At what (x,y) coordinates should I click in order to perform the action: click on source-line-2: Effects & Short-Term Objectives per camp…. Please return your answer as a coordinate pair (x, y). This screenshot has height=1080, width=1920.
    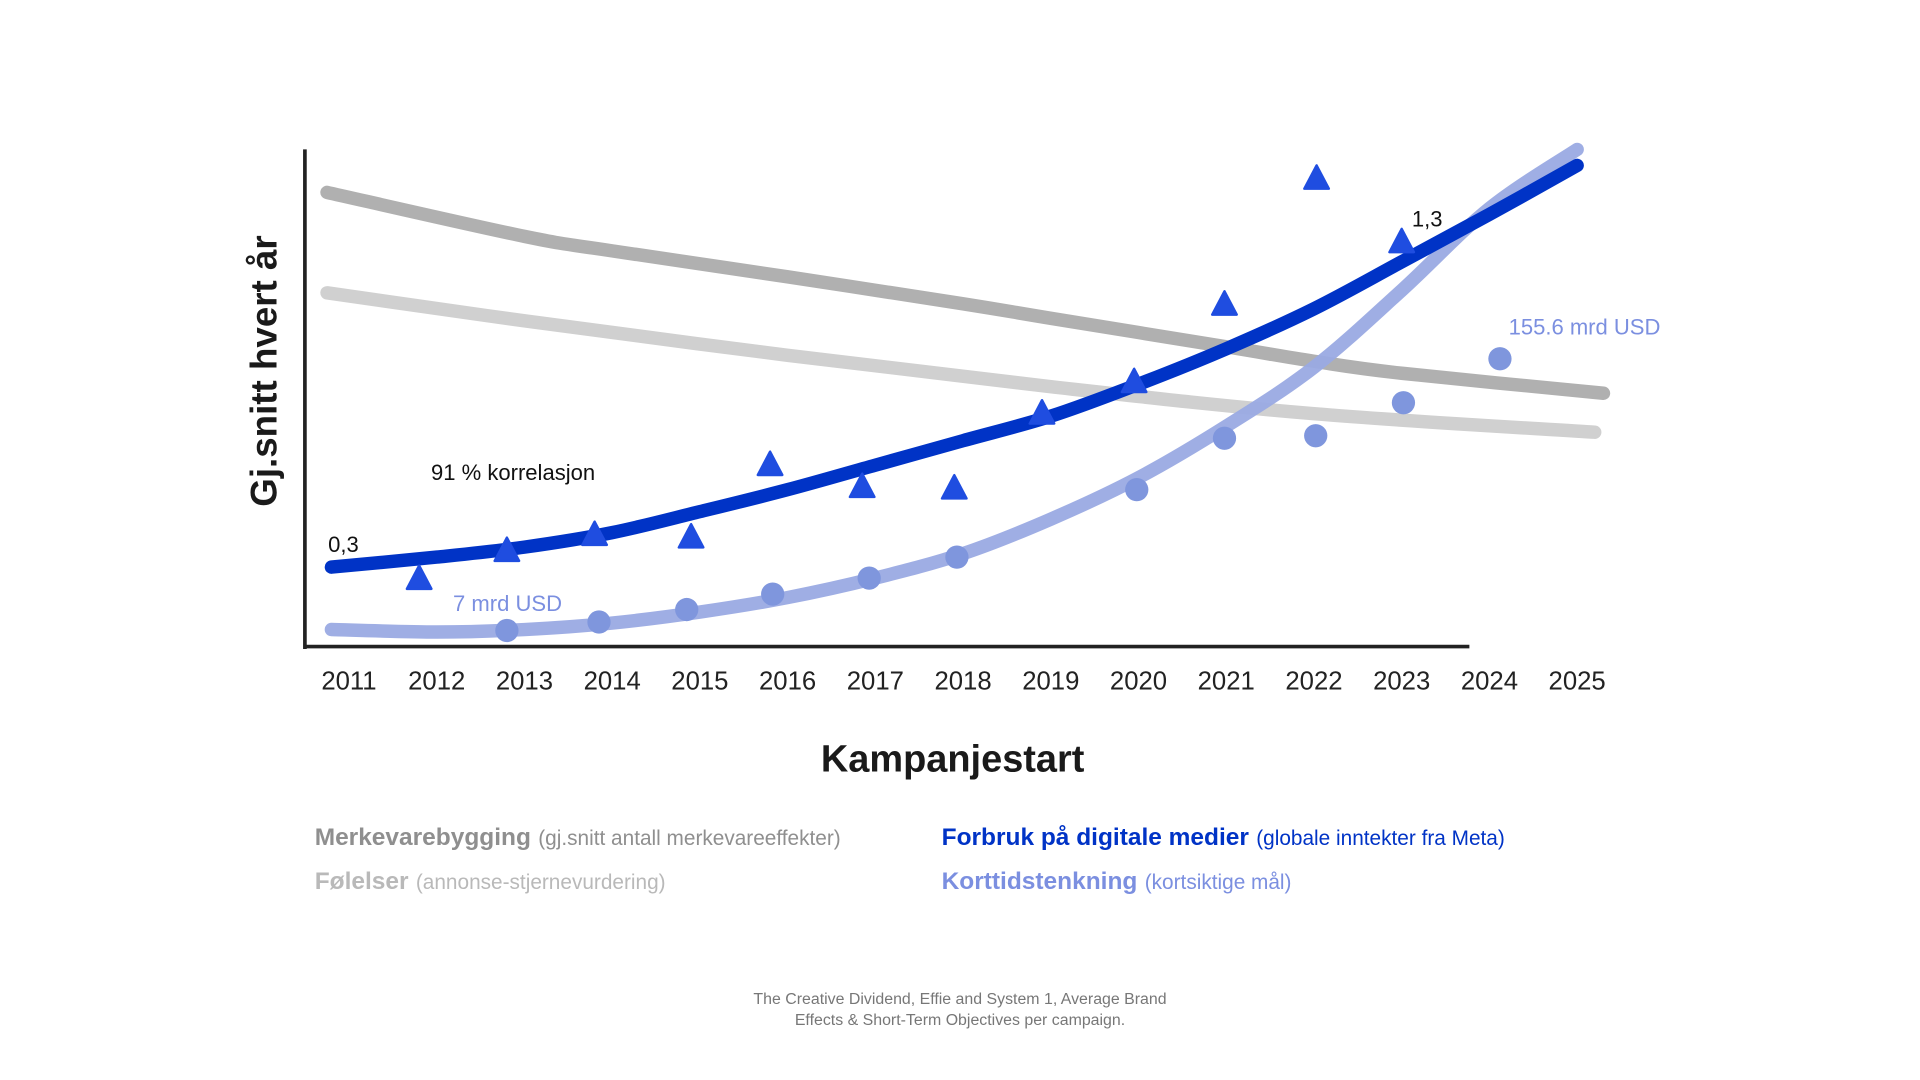
    Looking at the image, I should click on (960, 1020).